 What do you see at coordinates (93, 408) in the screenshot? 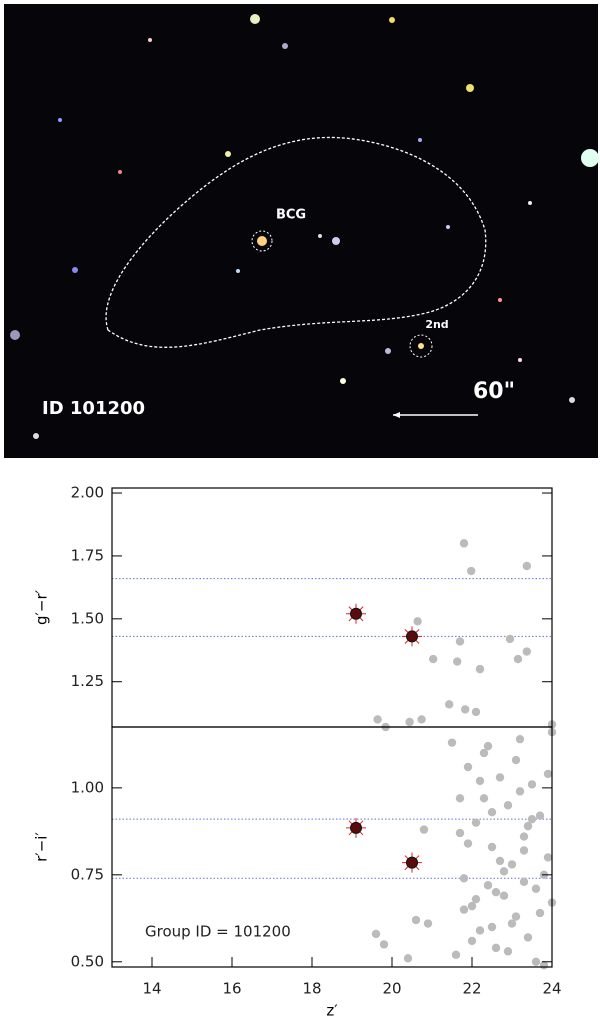
I see `image-id: ID 101200` at bounding box center [93, 408].